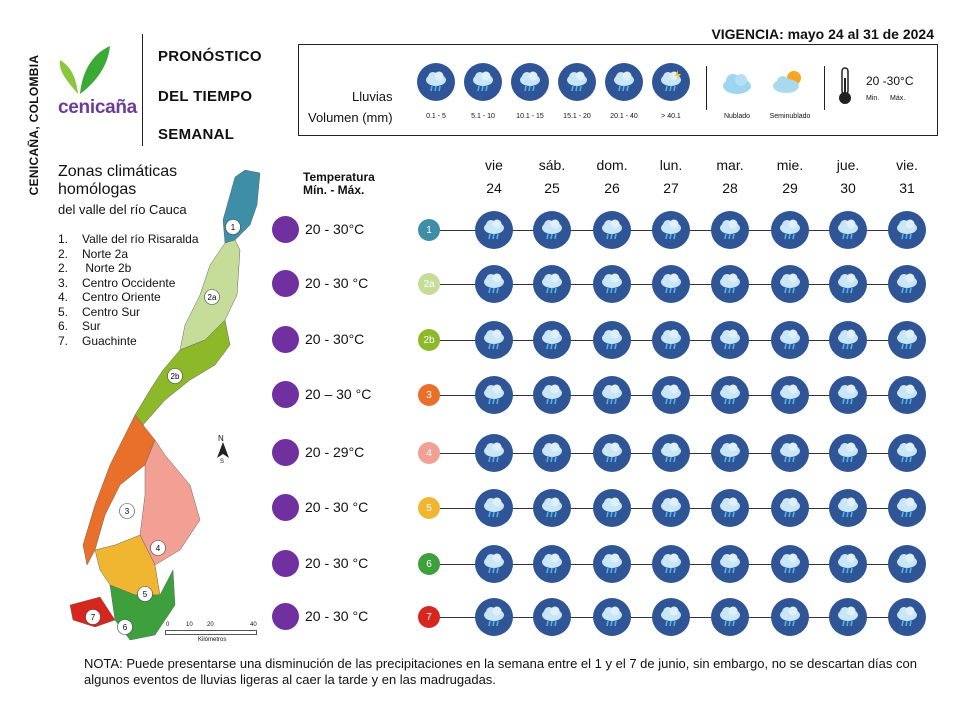 The height and width of the screenshot is (720, 960). I want to click on day-name: sáb., so click(552, 165).